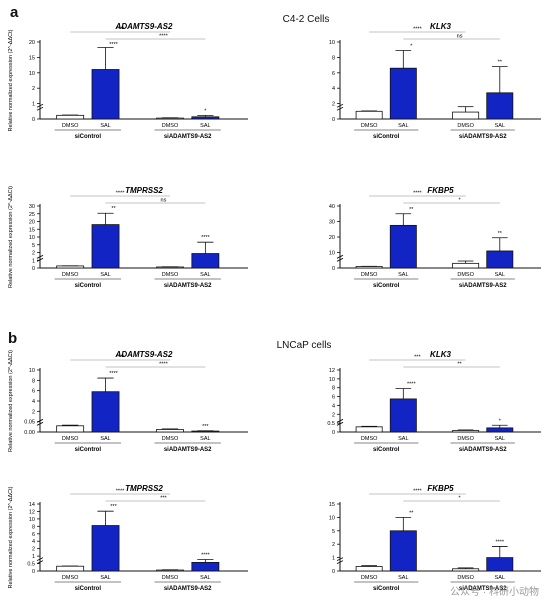  What do you see at coordinates (332, 207) in the screenshot?
I see `y-tick-label: 40` at bounding box center [332, 207].